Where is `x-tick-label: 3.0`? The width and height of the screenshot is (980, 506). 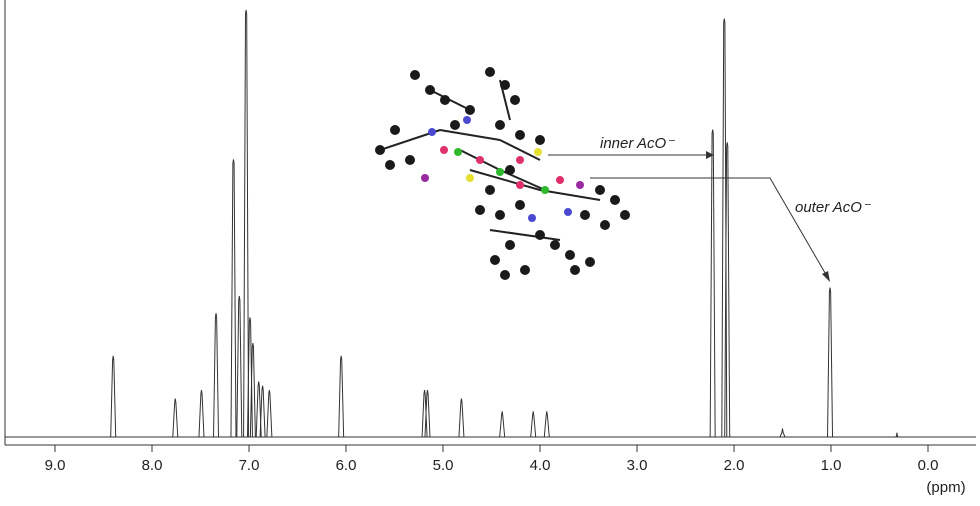
x-tick-label: 3.0 is located at coordinates (637, 465).